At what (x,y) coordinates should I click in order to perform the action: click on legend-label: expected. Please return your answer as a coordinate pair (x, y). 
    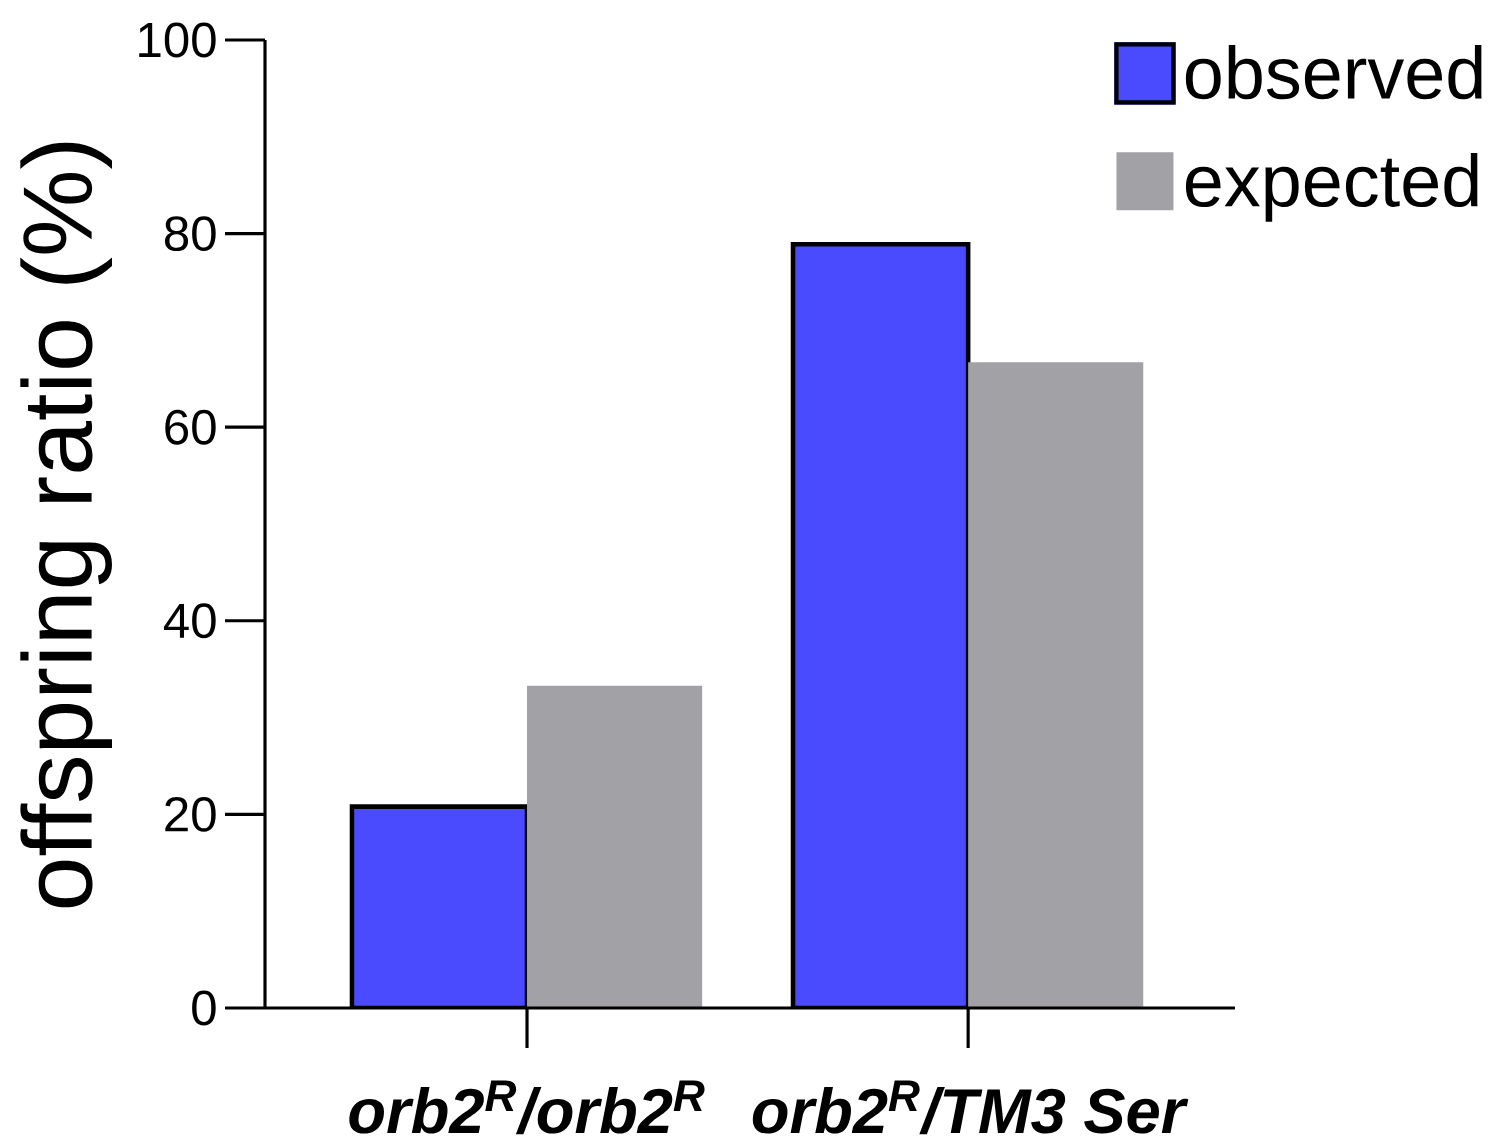
    Looking at the image, I should click on (1331, 187).